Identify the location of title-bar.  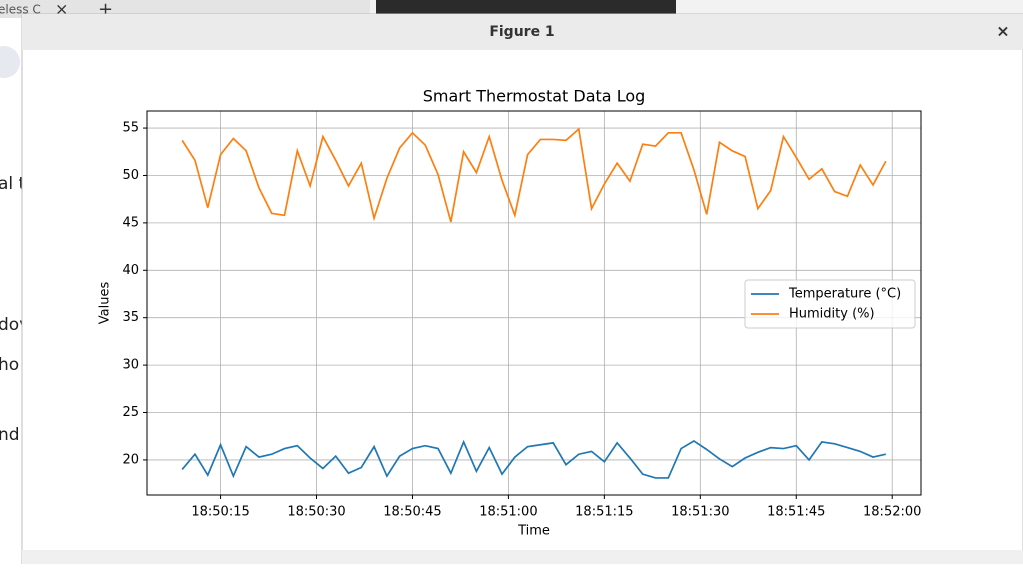
(522, 32).